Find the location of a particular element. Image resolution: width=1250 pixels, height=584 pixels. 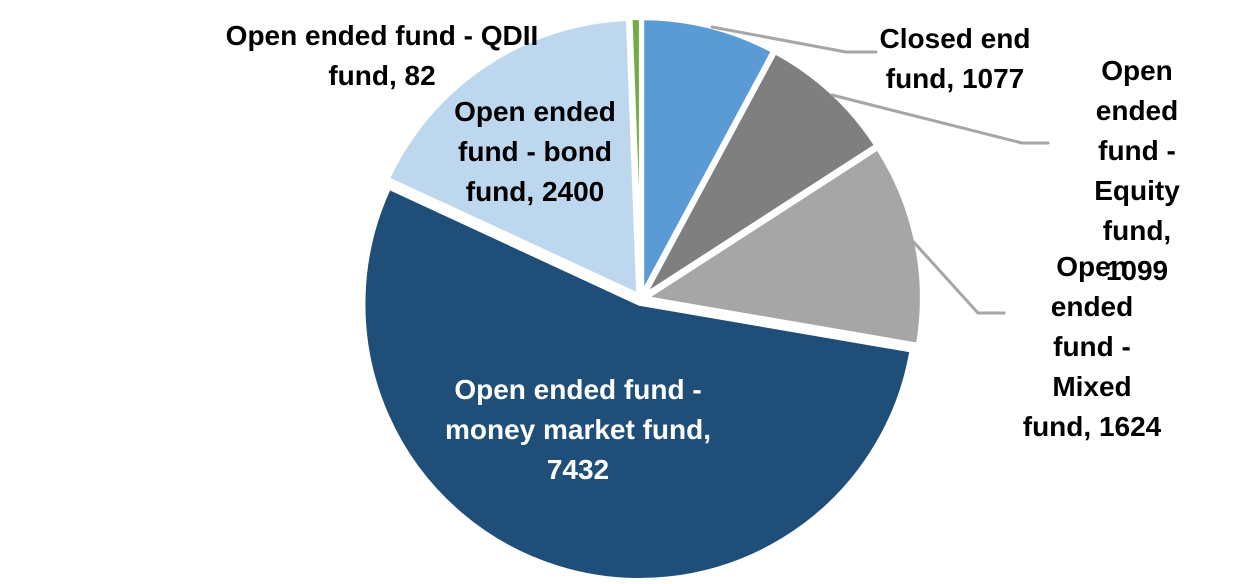

data-label-equity-fund: Open ended fund - Equity fund, 1099 is located at coordinates (1137, 170).